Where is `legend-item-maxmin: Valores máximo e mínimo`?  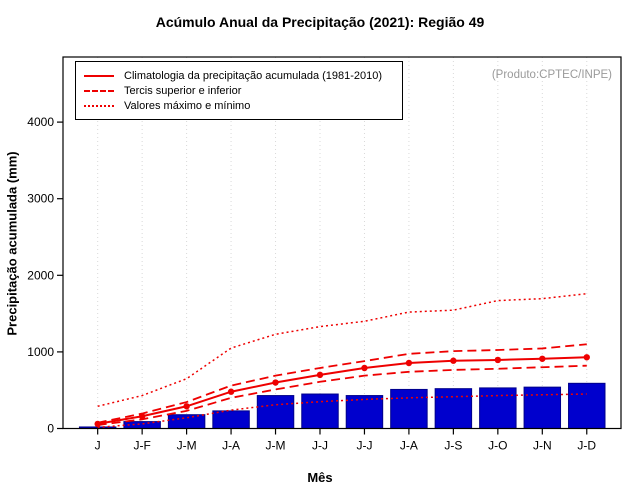 legend-item-maxmin: Valores máximo e mínimo is located at coordinates (239, 105).